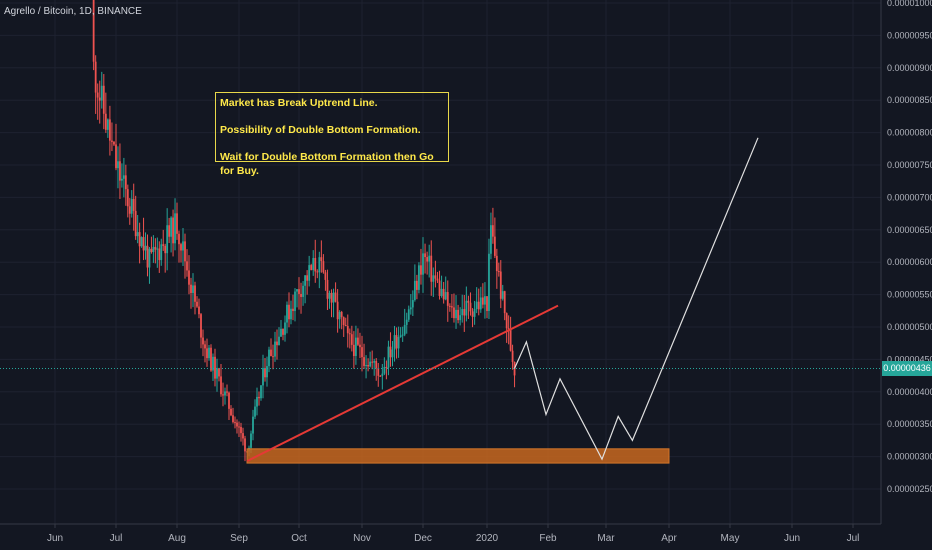 This screenshot has width=932, height=550. Describe the element at coordinates (909, 165) in the screenshot. I see `price-axis-tick-label: 0.00000750` at that location.